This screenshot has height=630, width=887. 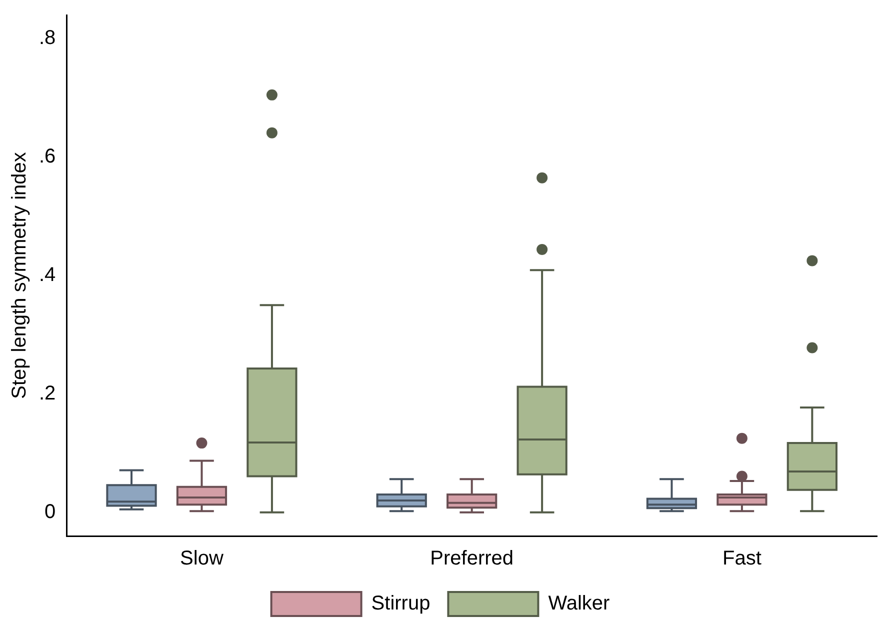 What do you see at coordinates (19, 275) in the screenshot?
I see `y-axis-title: Step length symmetry index` at bounding box center [19, 275].